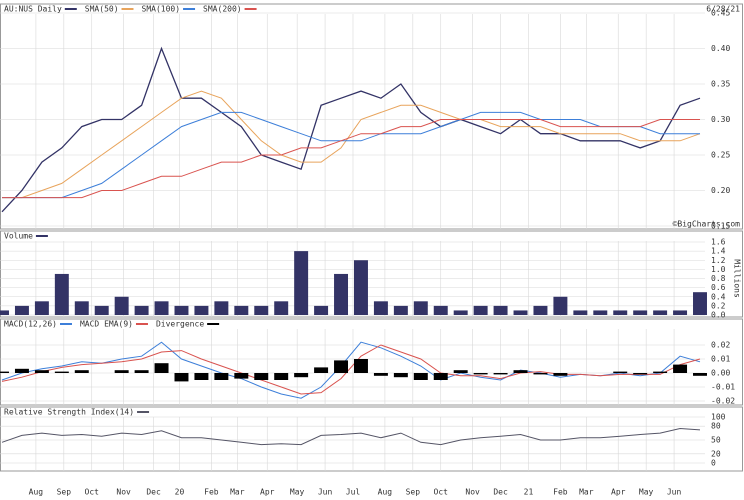 This screenshot has height=500, width=744. What do you see at coordinates (69, 412) in the screenshot?
I see `legend-label: Relative Strength Index(14)` at bounding box center [69, 412].